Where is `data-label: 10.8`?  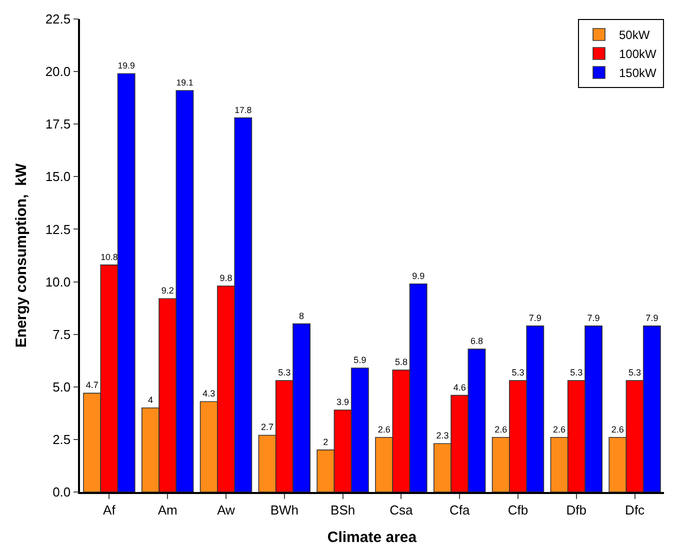 data-label: 10.8 is located at coordinates (109, 257).